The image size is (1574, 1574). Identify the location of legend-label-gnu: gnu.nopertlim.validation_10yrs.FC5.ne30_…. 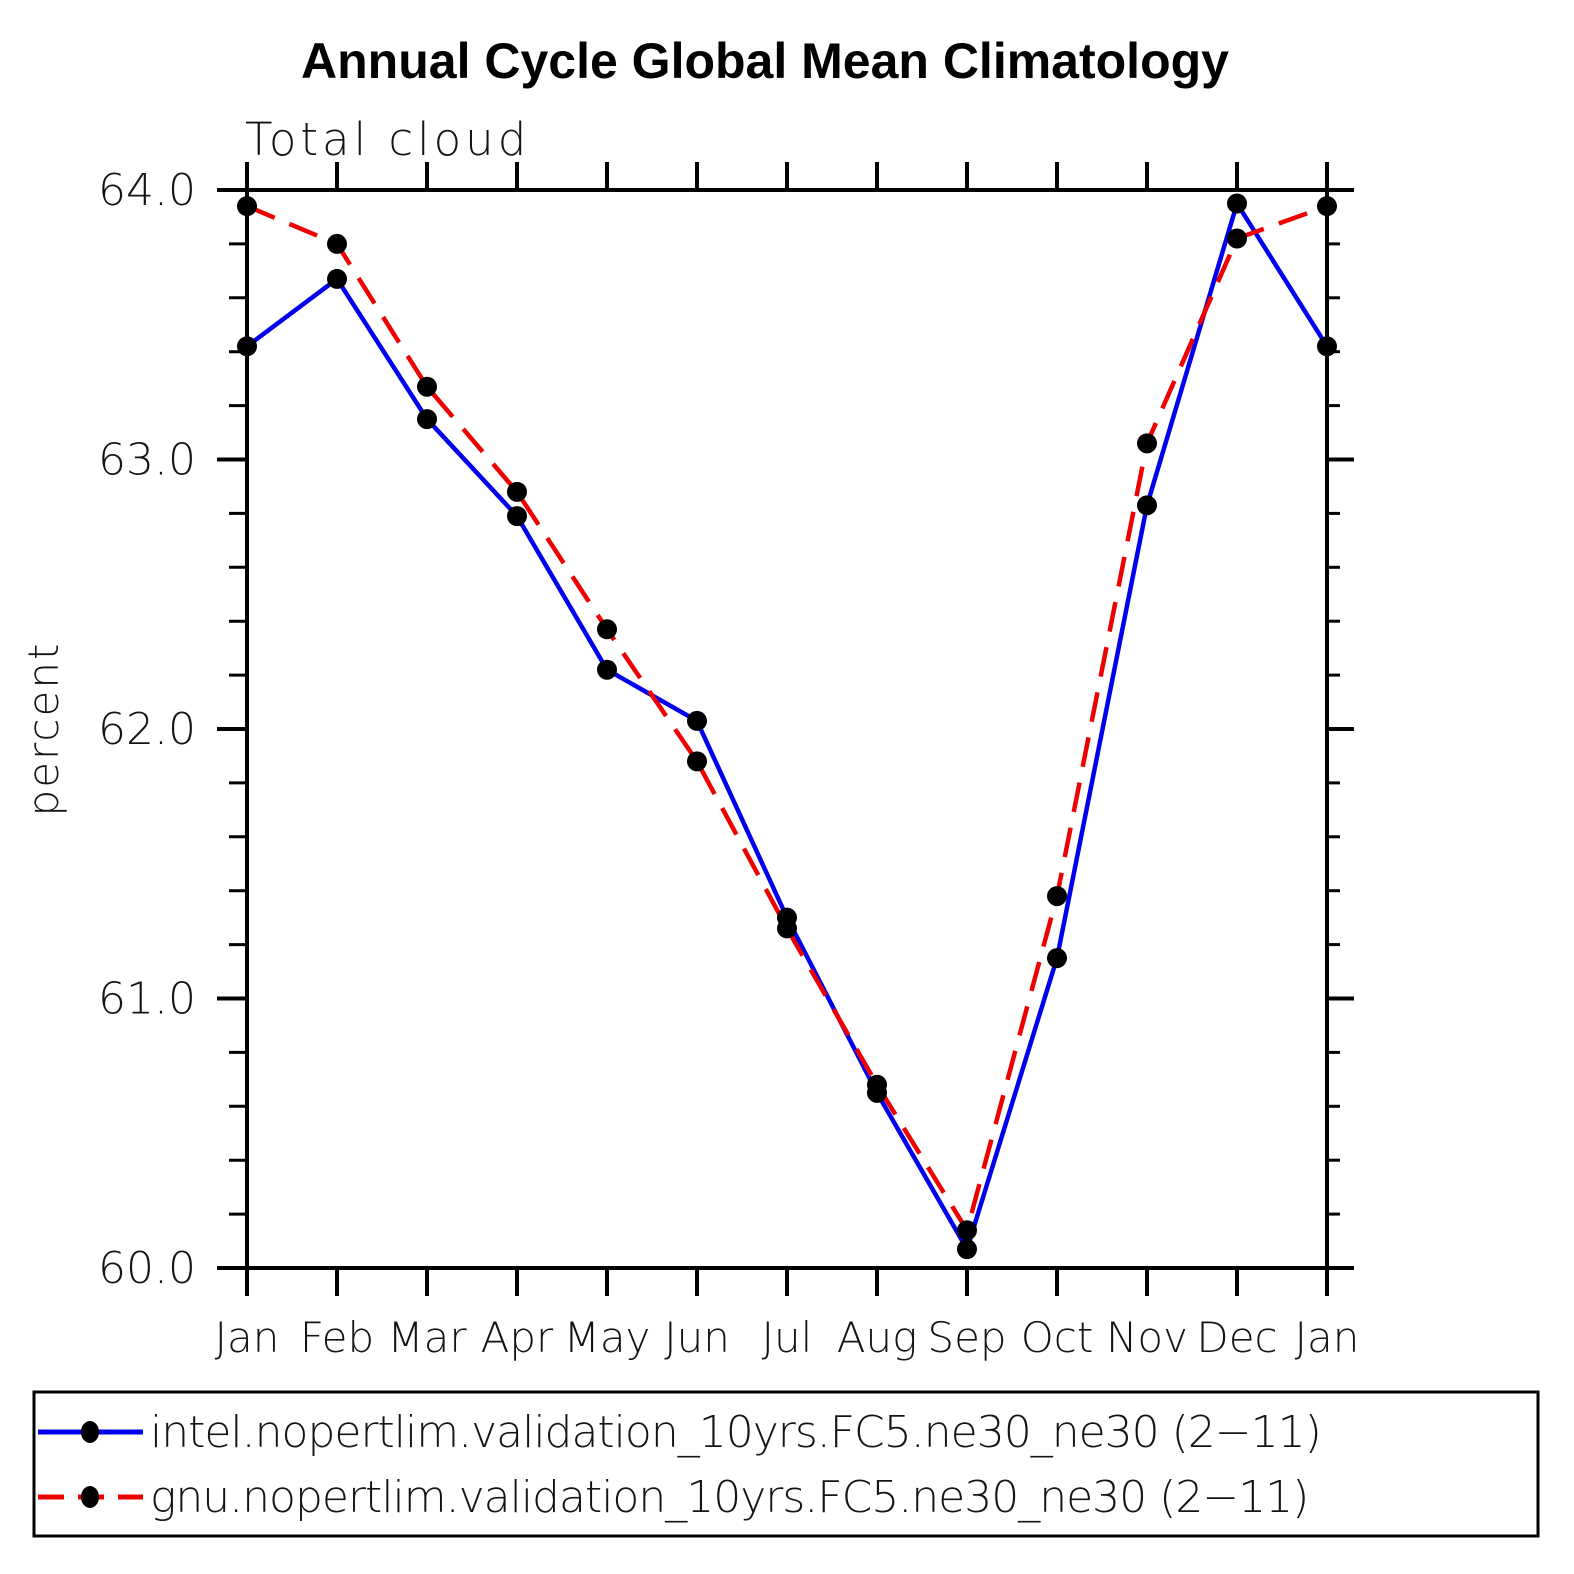
(729, 1497).